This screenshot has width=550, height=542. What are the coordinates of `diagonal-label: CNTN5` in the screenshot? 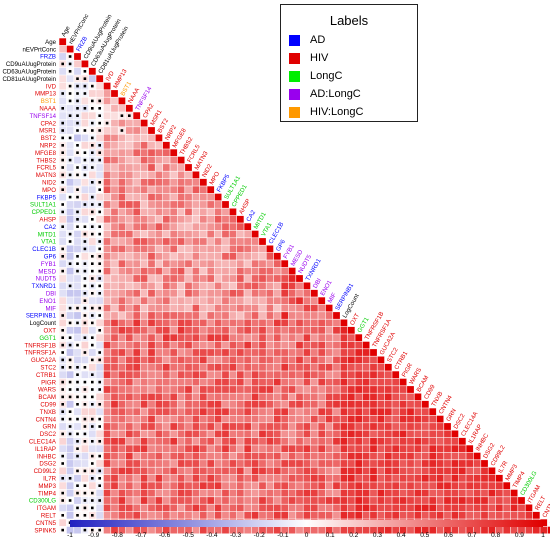 It's located at (545, 508).